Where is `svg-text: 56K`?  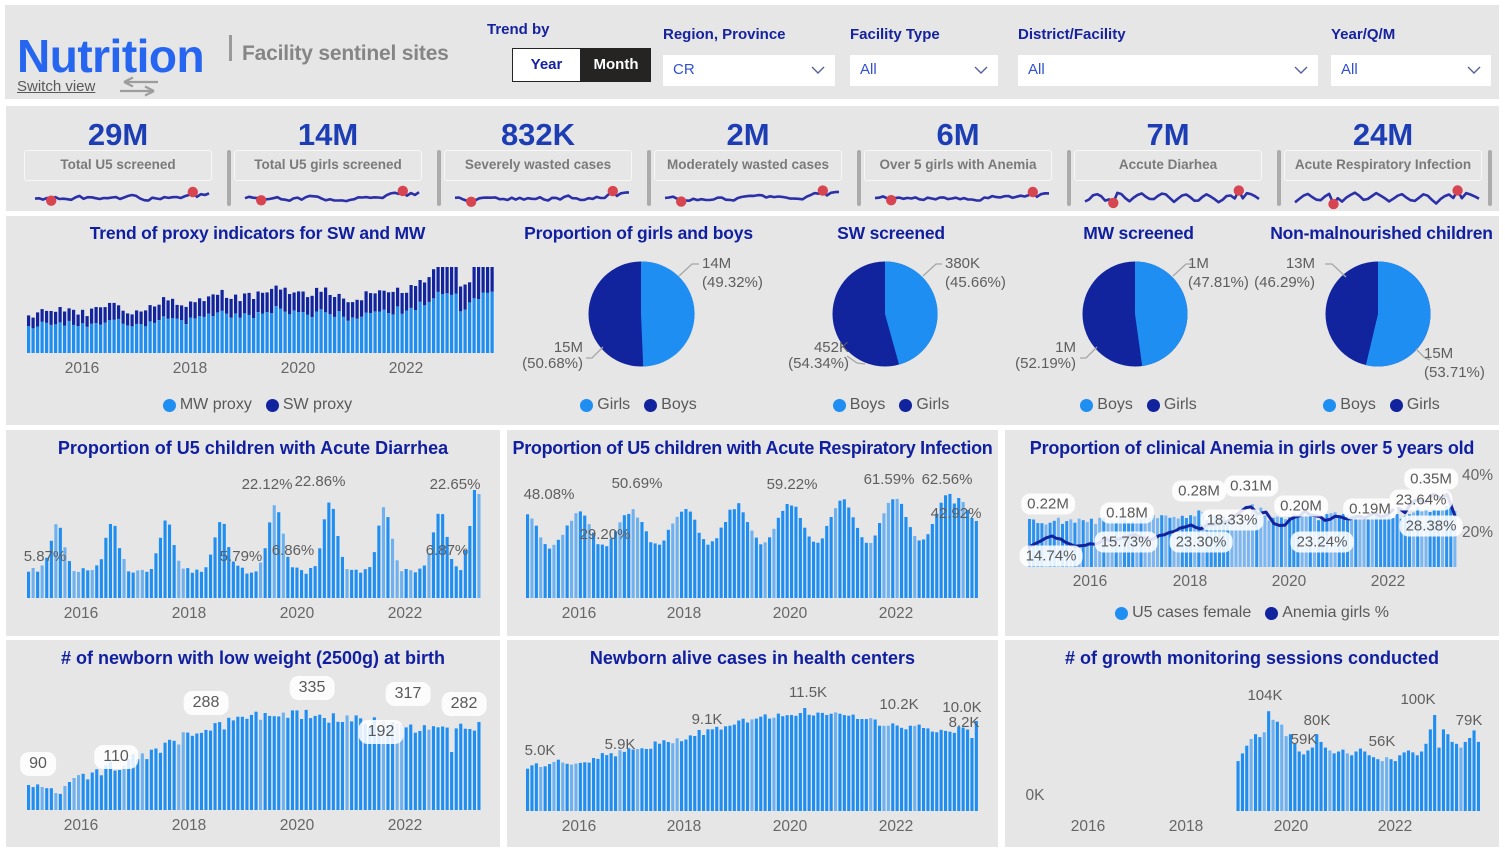 svg-text: 56K is located at coordinates (1382, 741).